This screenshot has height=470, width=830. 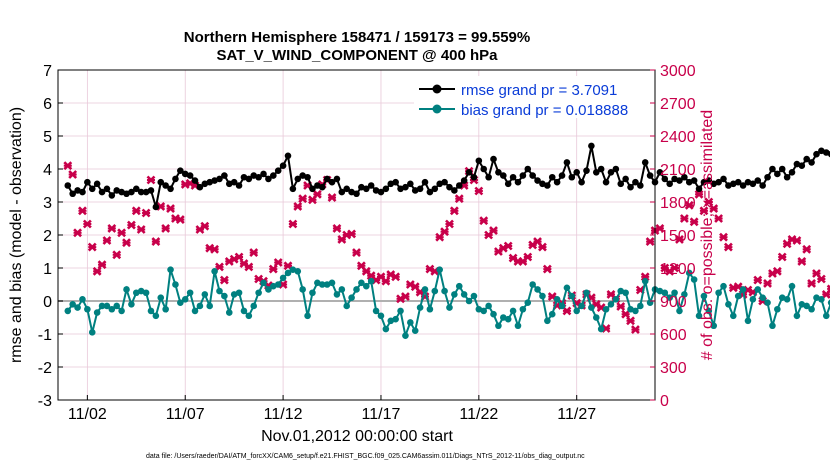 I want to click on x-axis-label: Nov.01,2012 00:00:00 start, so click(x=357, y=436).